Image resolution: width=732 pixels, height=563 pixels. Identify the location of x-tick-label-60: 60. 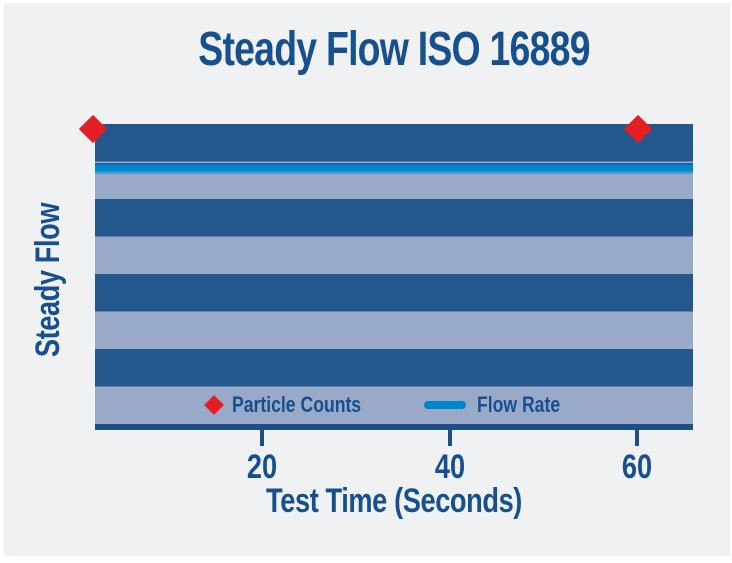
(637, 467).